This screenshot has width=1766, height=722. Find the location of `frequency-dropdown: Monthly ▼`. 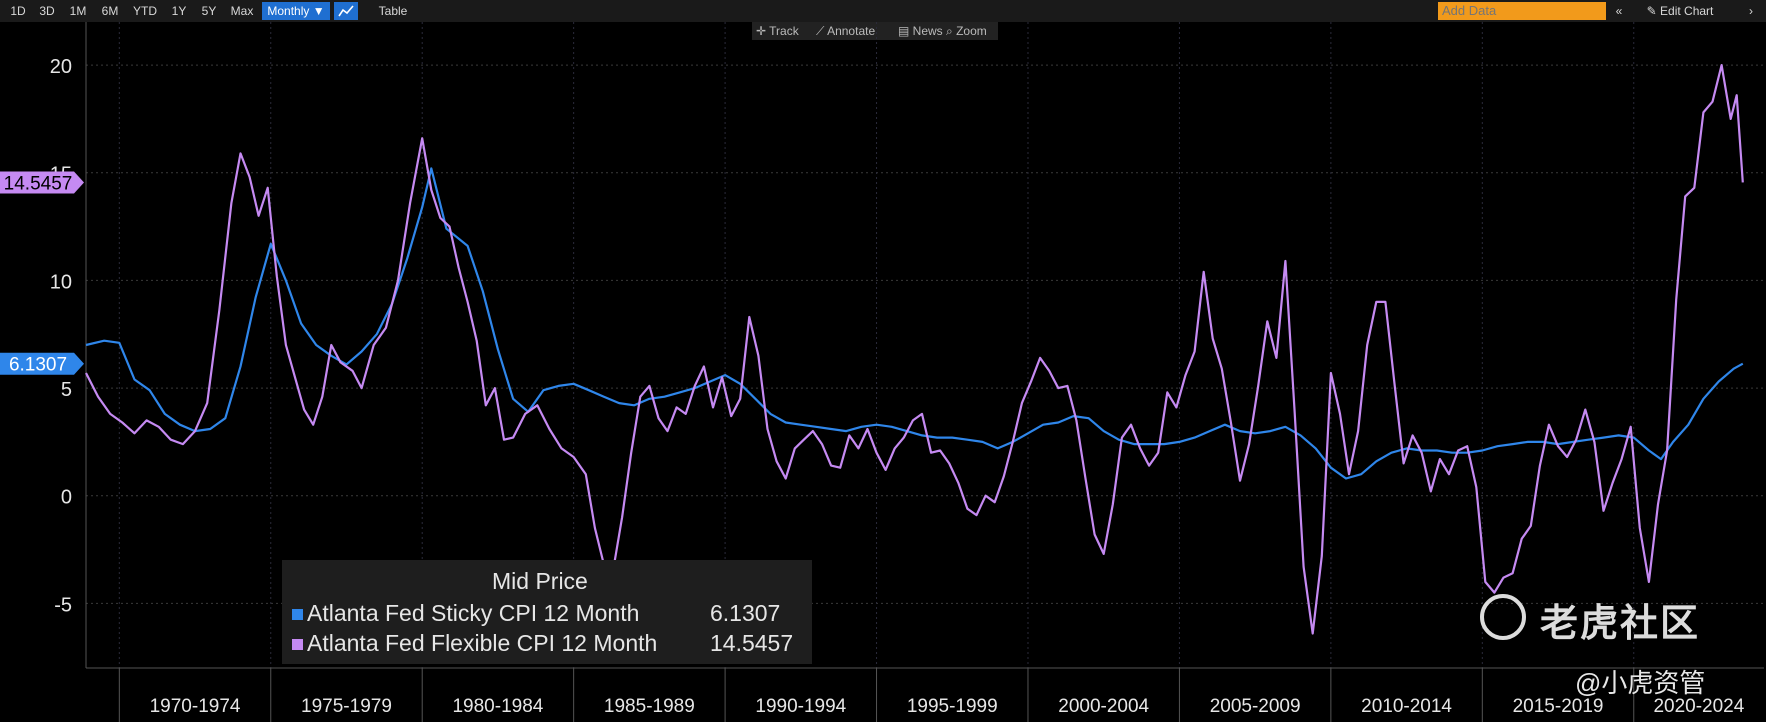

frequency-dropdown: Monthly ▼ is located at coordinates (296, 11).